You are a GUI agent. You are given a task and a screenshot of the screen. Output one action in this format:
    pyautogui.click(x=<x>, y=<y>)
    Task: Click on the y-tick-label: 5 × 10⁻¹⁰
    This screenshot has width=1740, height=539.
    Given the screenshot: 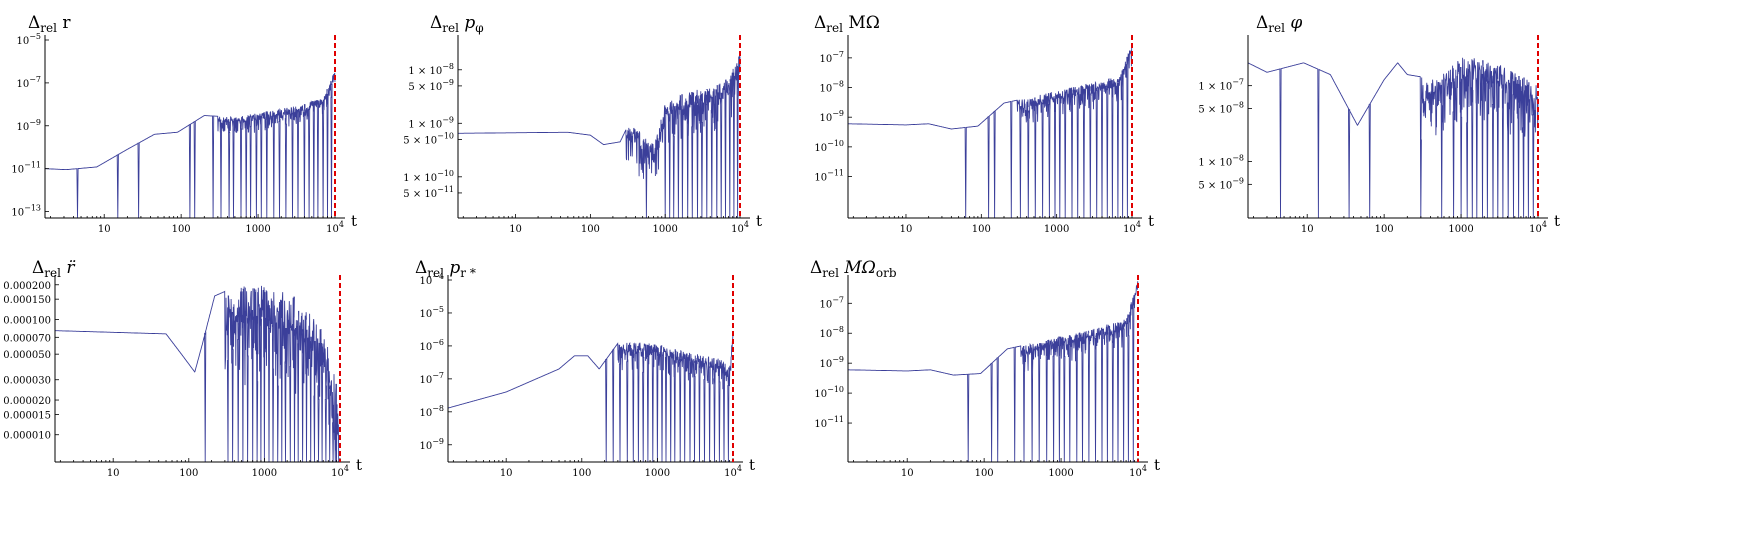 What is the action you would take?
    pyautogui.click(x=428, y=138)
    